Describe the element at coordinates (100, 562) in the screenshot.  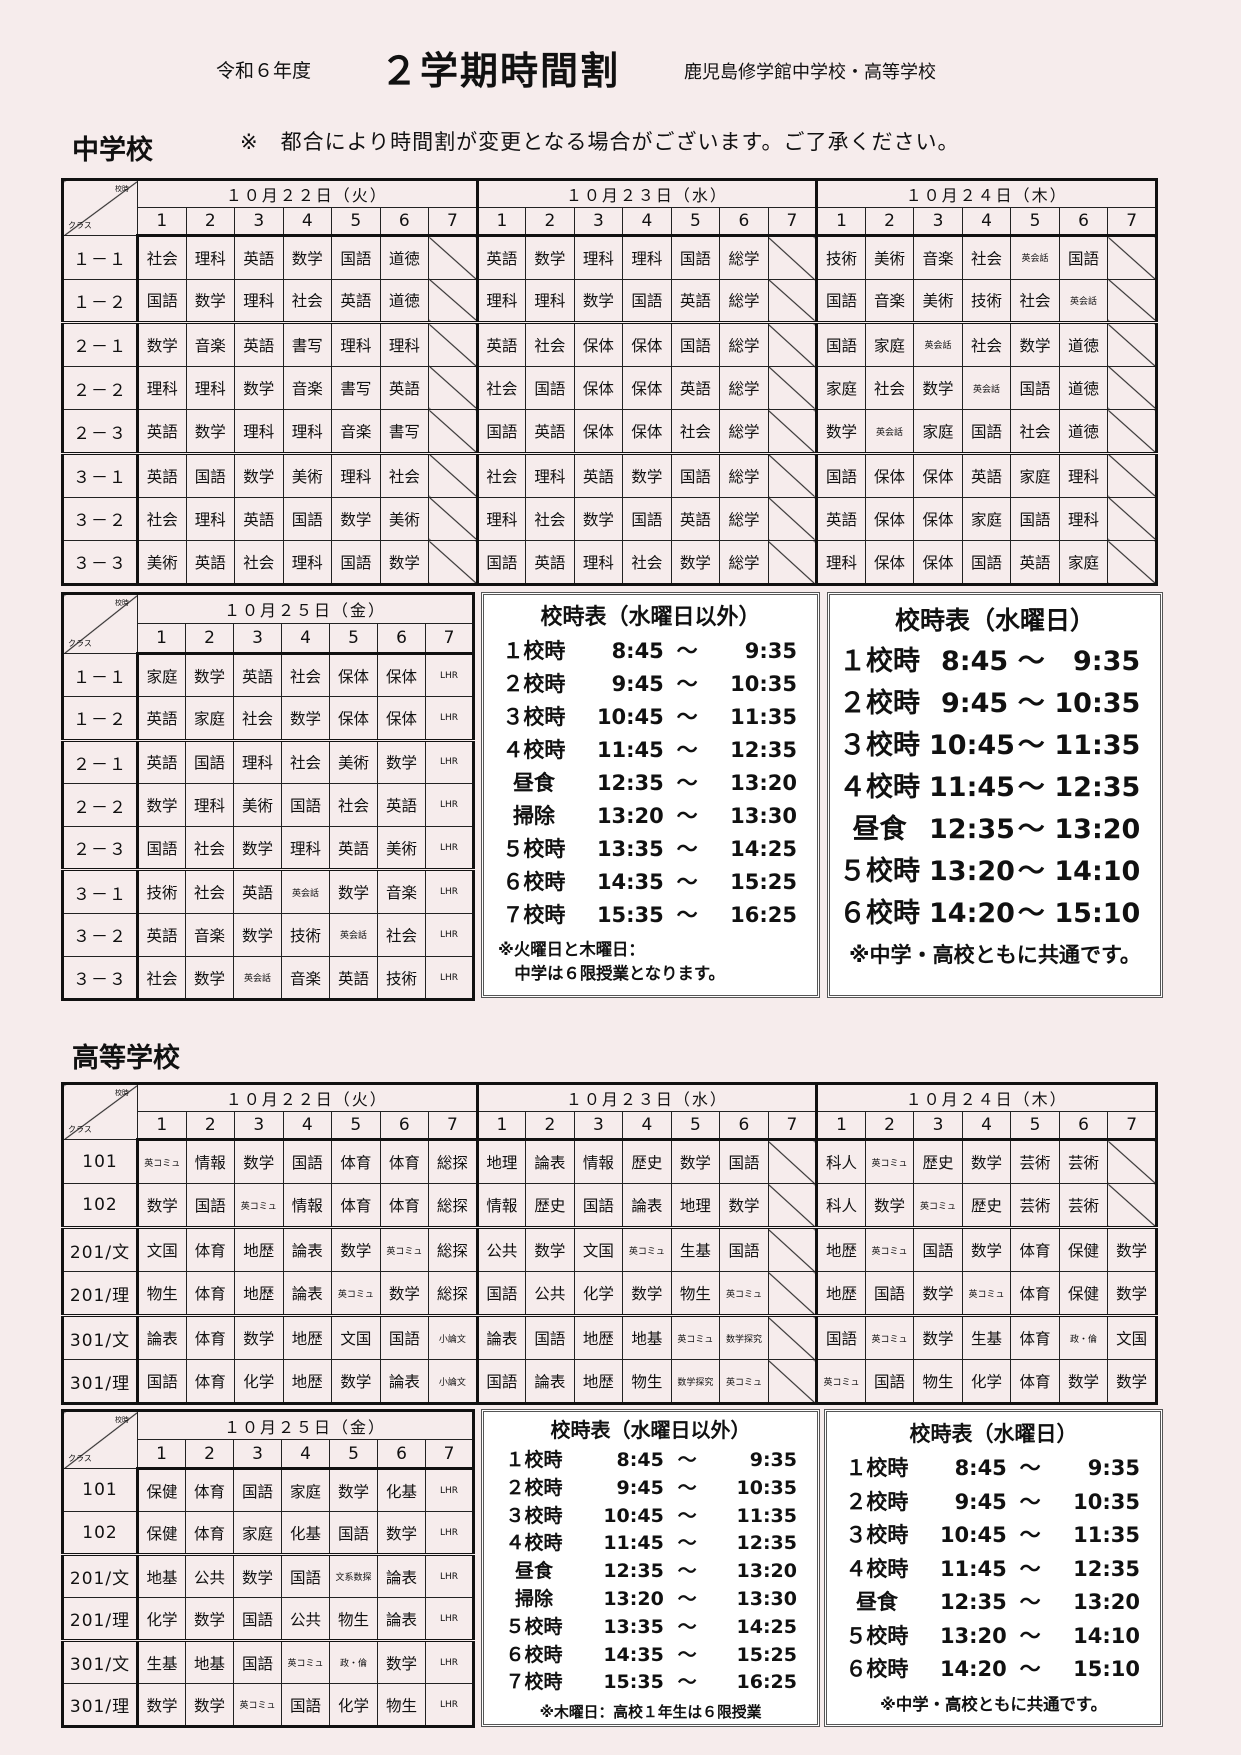
I see `class-label: ３－３` at that location.